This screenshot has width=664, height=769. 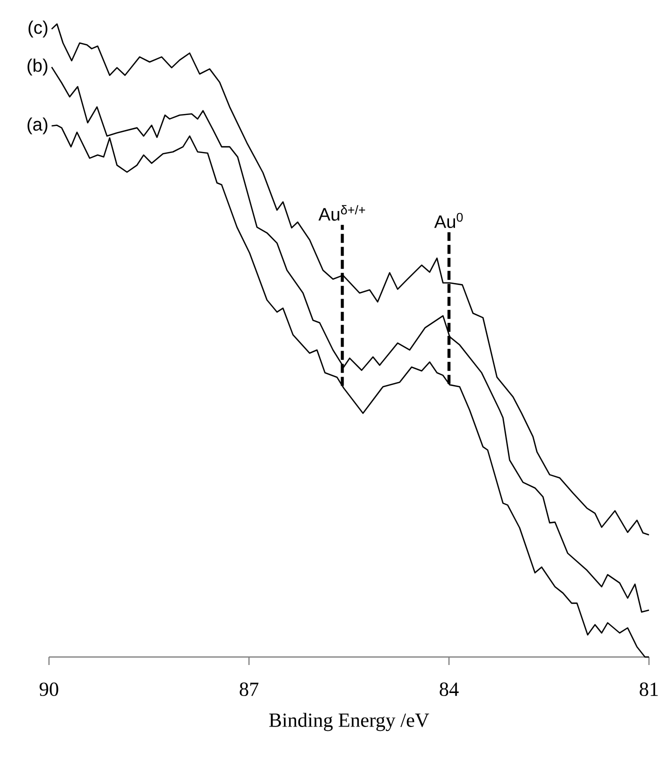 What do you see at coordinates (449, 689) in the screenshot?
I see `x-tick-label: 84` at bounding box center [449, 689].